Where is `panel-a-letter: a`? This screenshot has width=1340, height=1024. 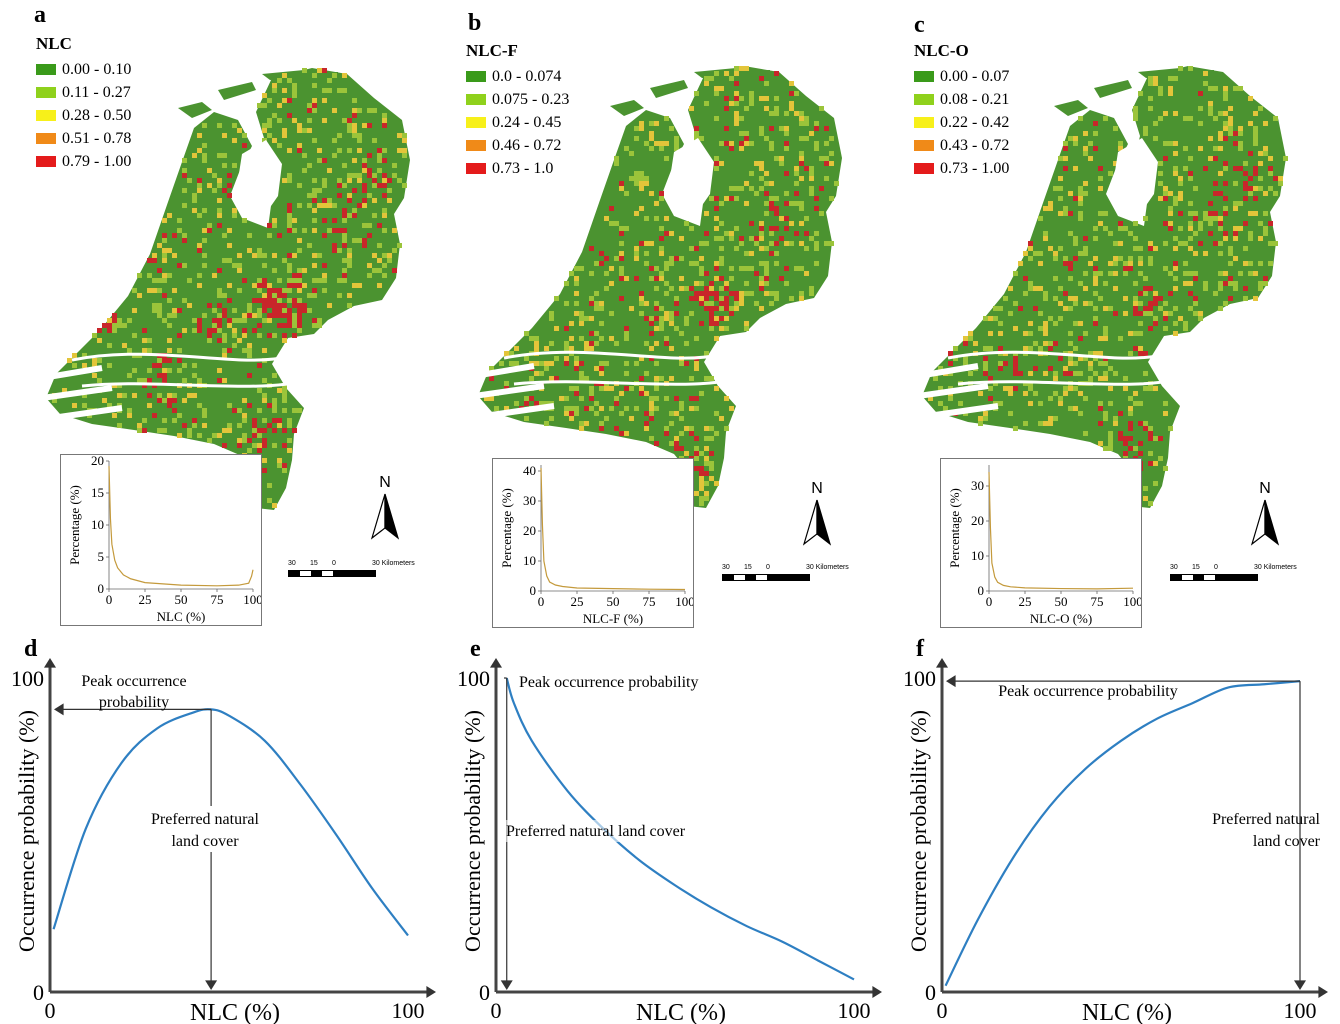
panel-a-letter: a is located at coordinates (40, 15).